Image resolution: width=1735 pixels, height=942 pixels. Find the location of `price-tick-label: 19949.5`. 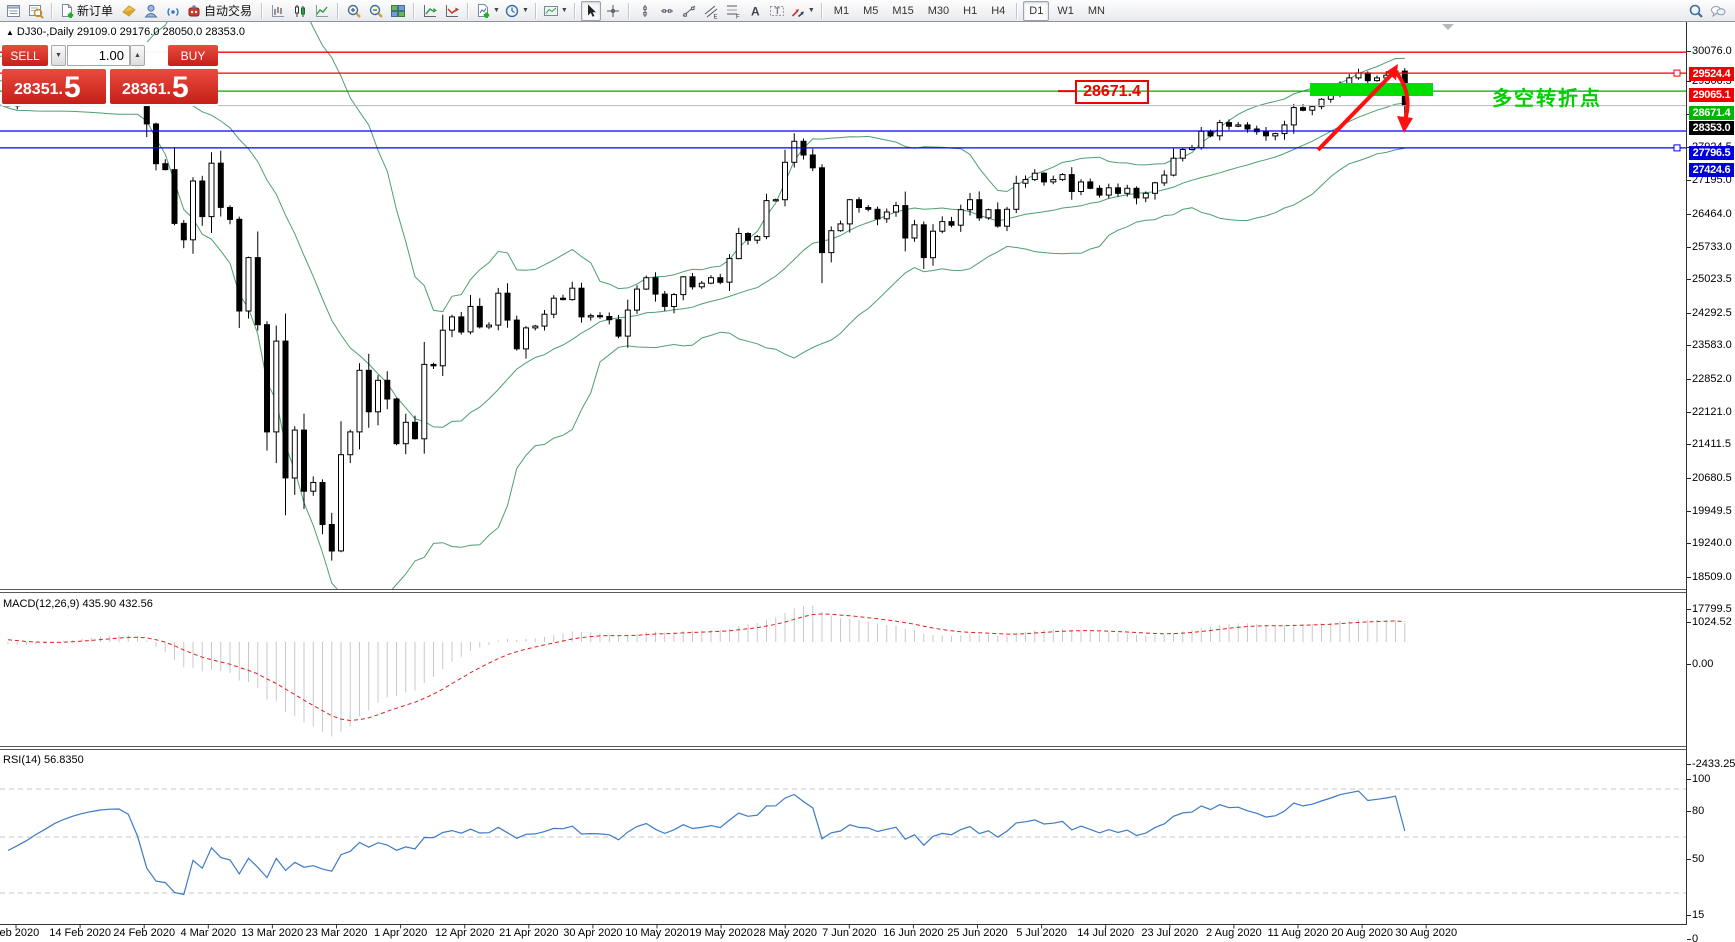

price-tick-label: 19949.5 is located at coordinates (1709, 510).